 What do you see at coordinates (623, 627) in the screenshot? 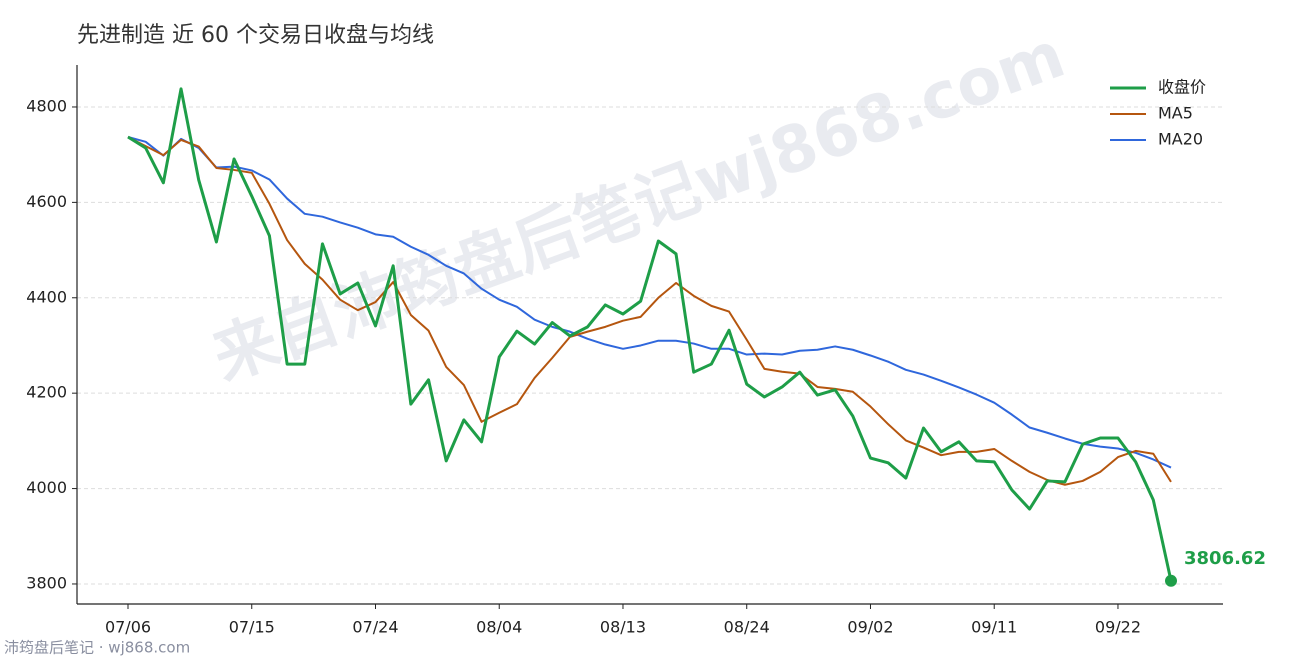
I see `x-tick-label: 08/13` at bounding box center [623, 627].